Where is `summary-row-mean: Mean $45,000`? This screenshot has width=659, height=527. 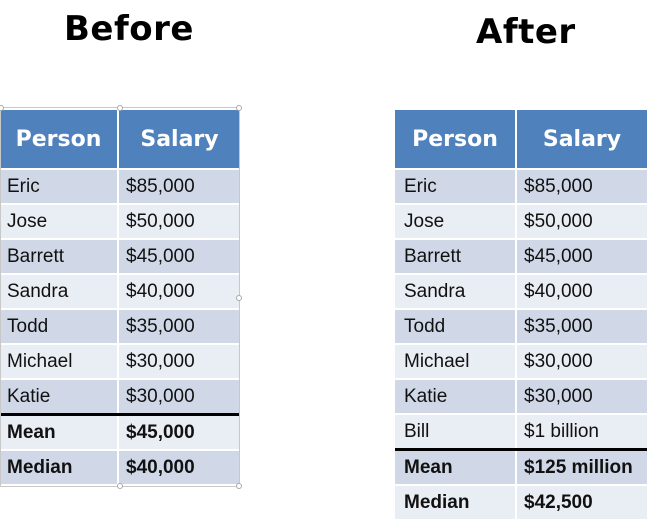 summary-row-mean: Mean $45,000 is located at coordinates (120, 431).